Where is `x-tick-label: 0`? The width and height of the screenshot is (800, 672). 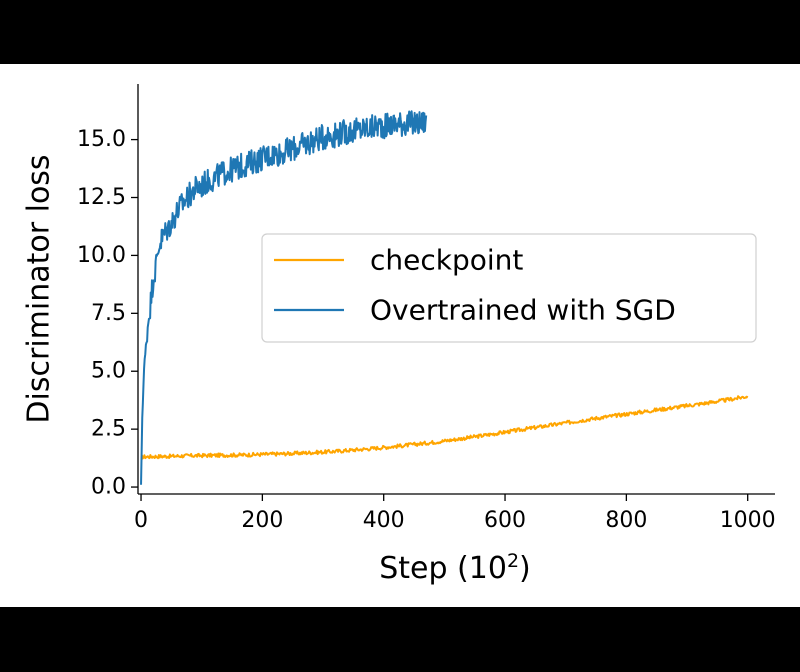 x-tick-label: 0 is located at coordinates (141, 520).